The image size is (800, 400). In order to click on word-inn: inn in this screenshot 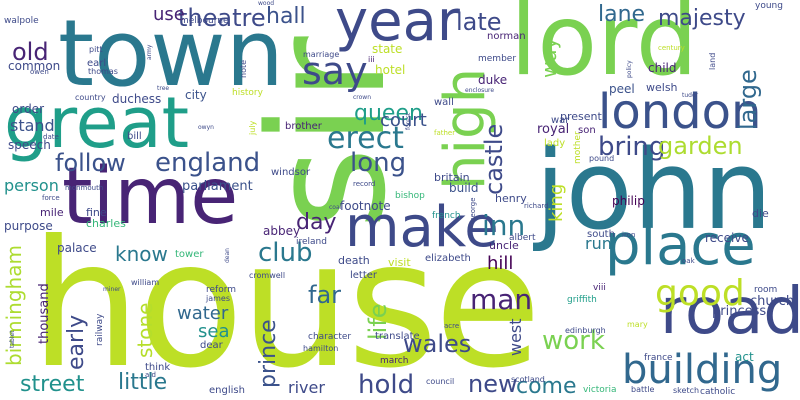, I will do `click(504, 225)`.